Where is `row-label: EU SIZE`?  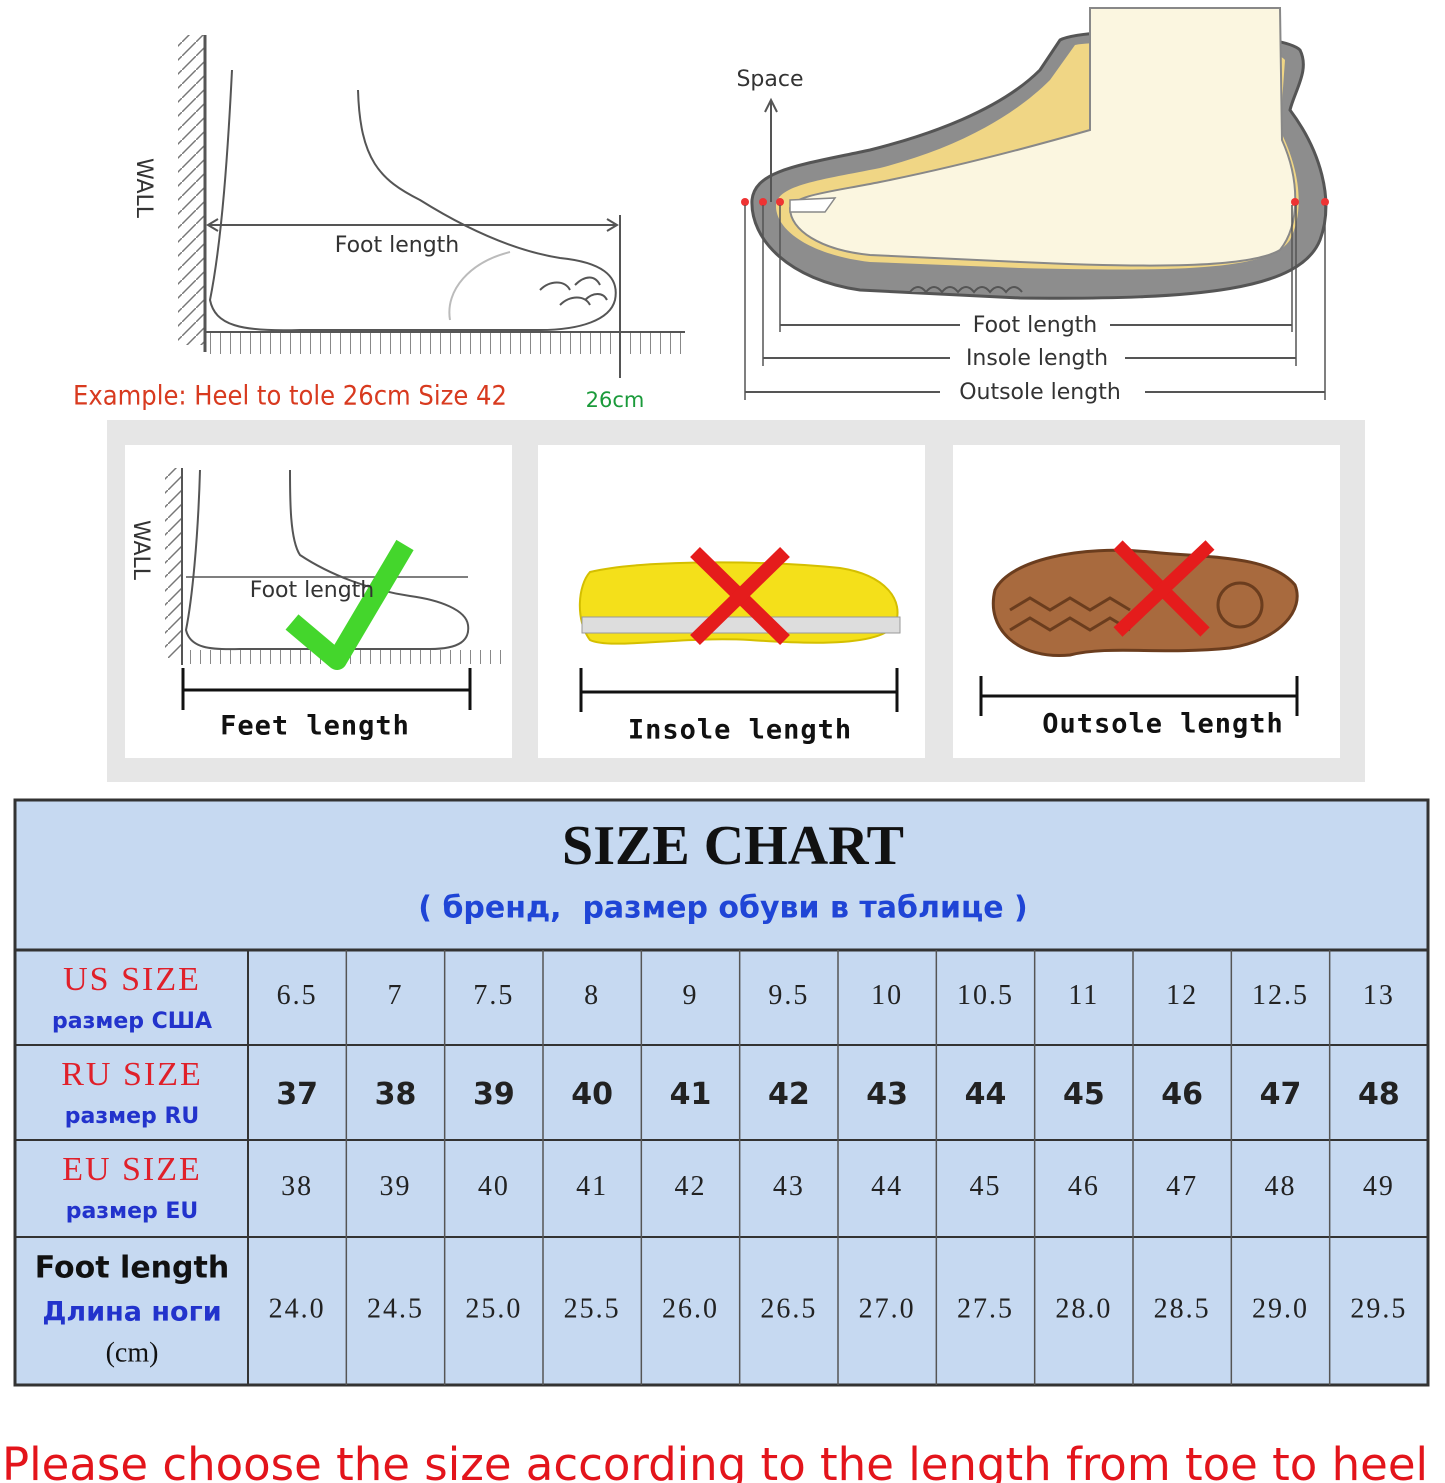 row-label: EU SIZE is located at coordinates (132, 1169).